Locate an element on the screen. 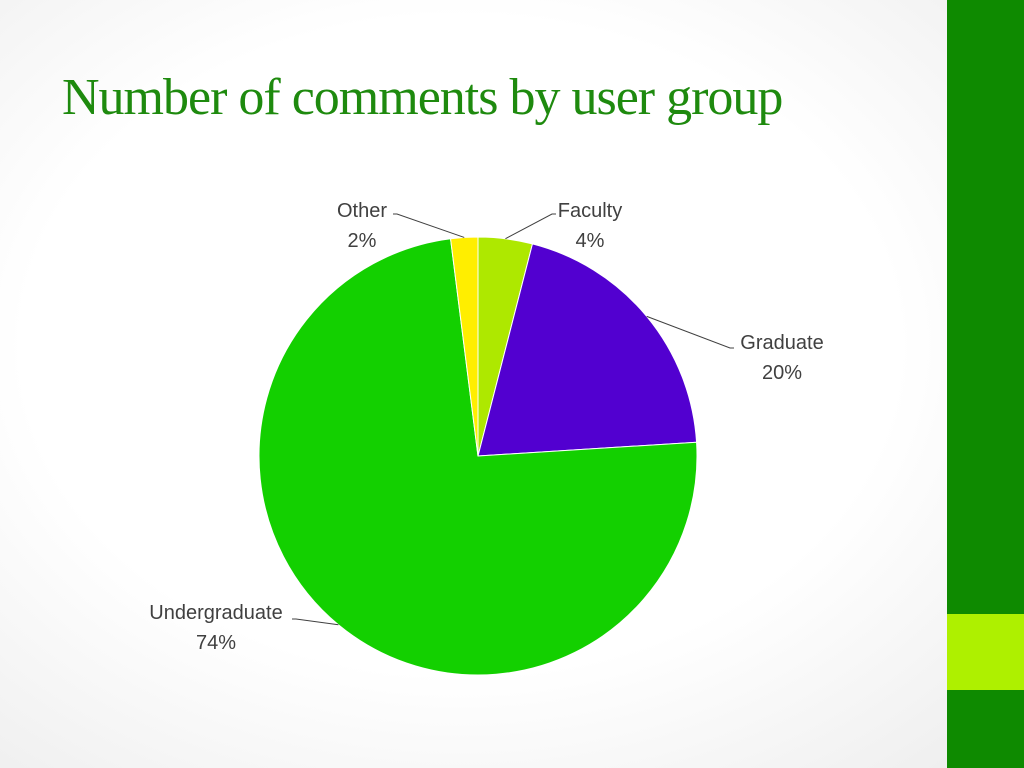 The image size is (1024, 768). pie-slice-graduate is located at coordinates (587, 350).